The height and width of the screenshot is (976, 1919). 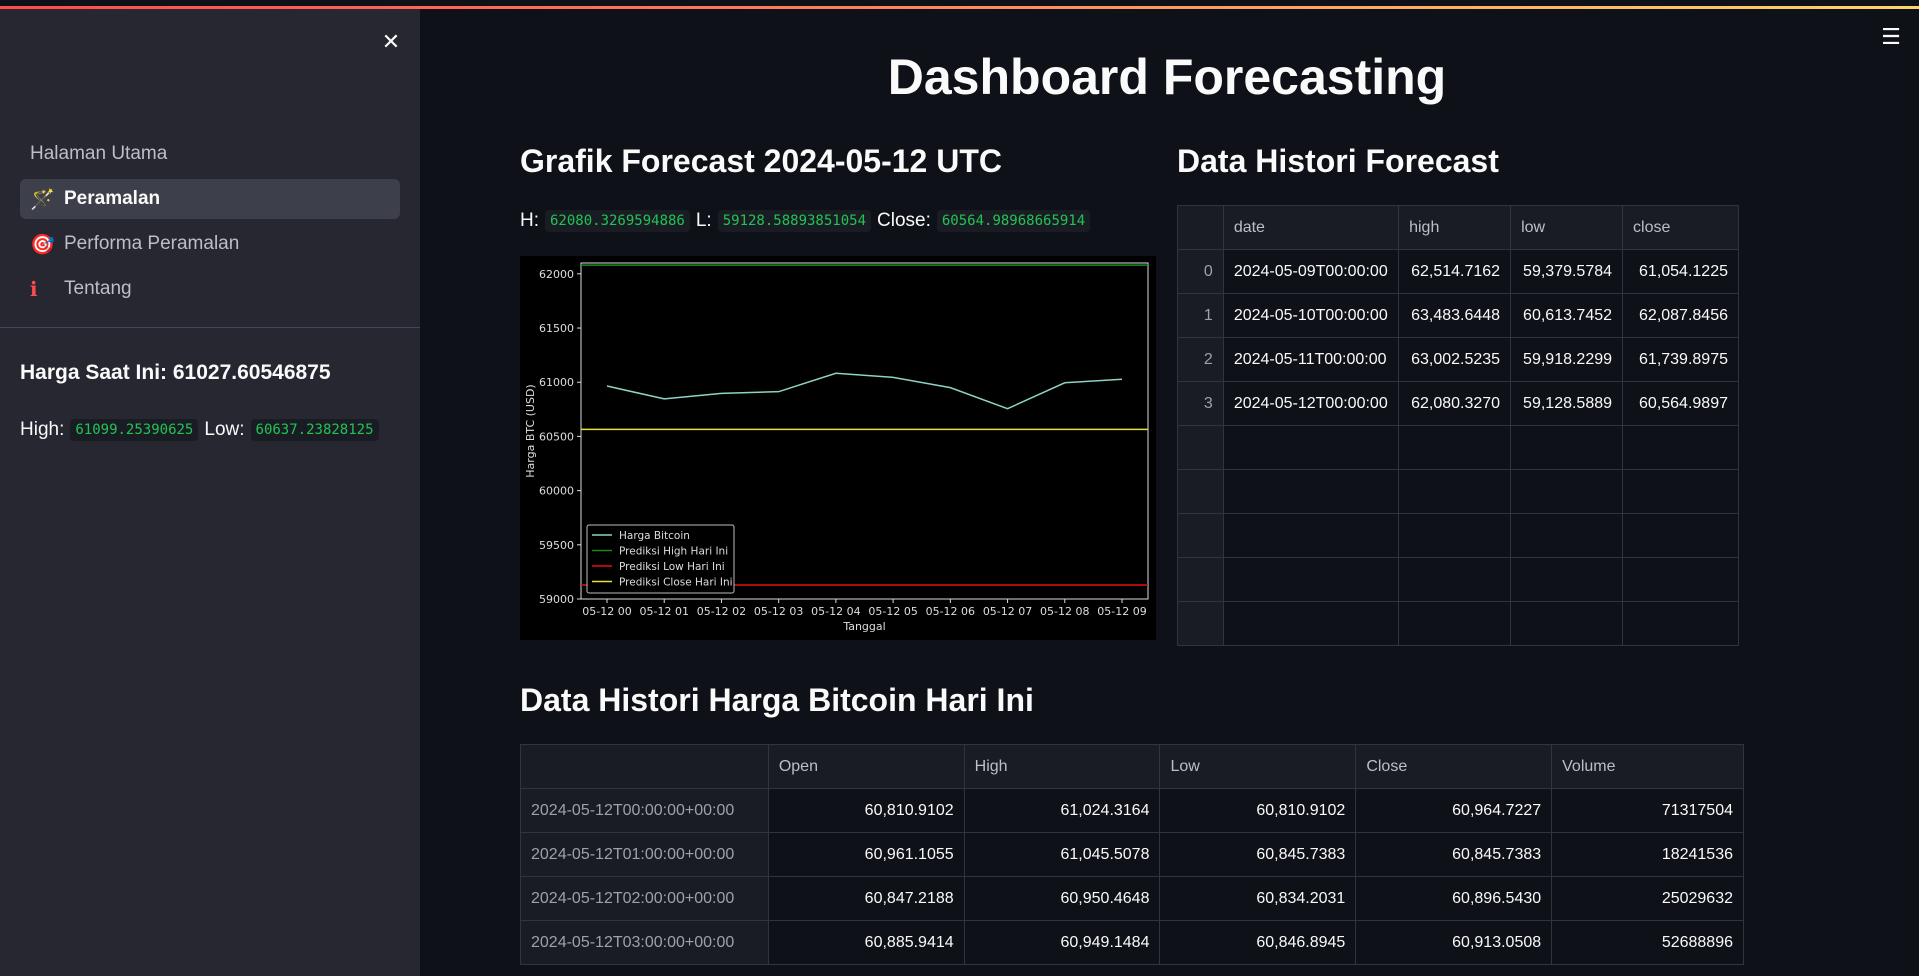 What do you see at coordinates (864, 391) in the screenshot?
I see `series-line-harga-bitcoin` at bounding box center [864, 391].